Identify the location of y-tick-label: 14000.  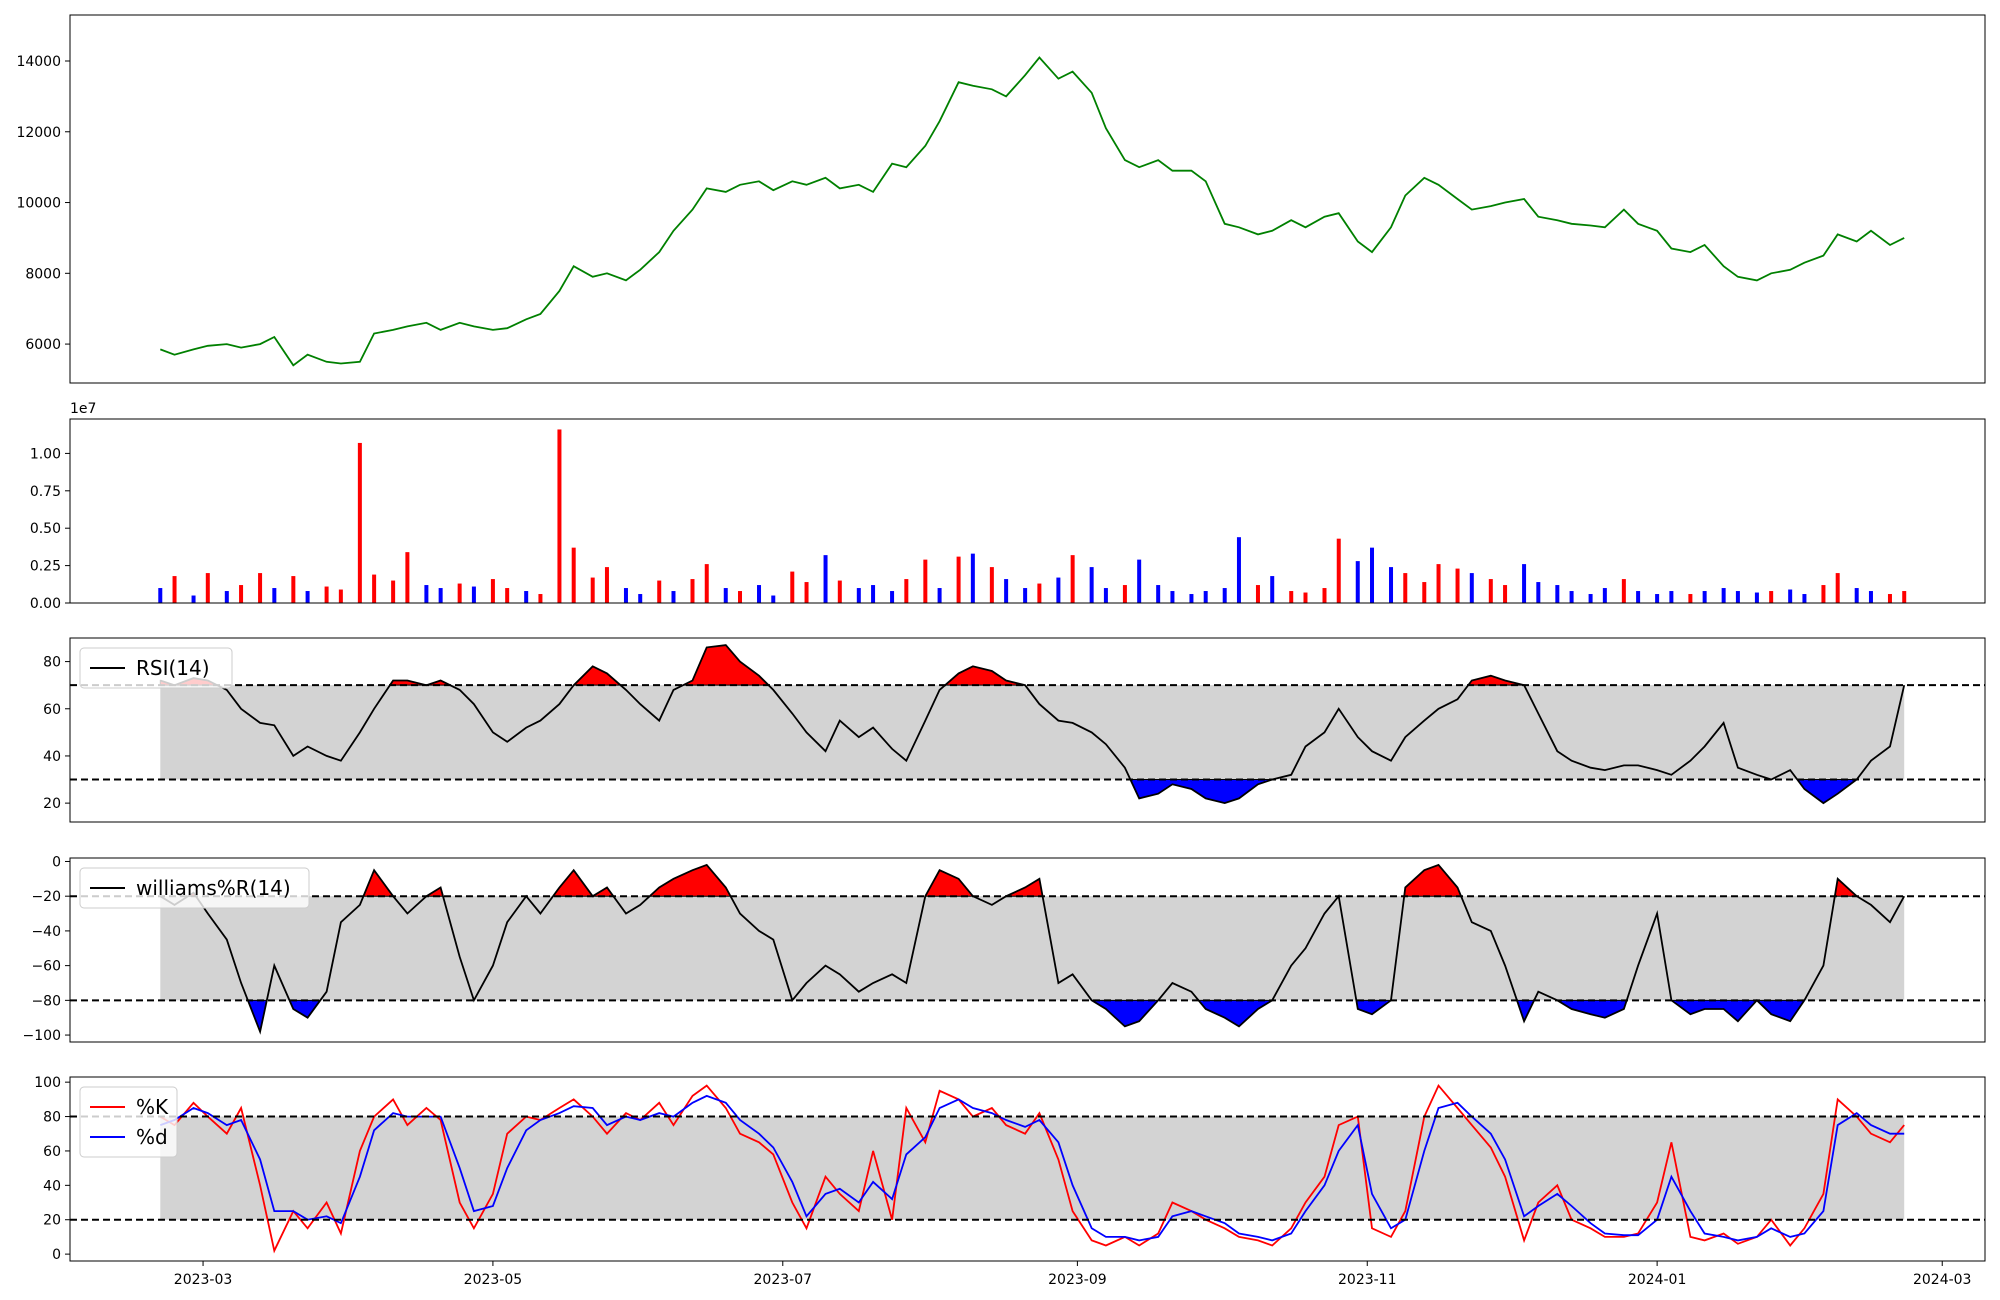
(38, 62).